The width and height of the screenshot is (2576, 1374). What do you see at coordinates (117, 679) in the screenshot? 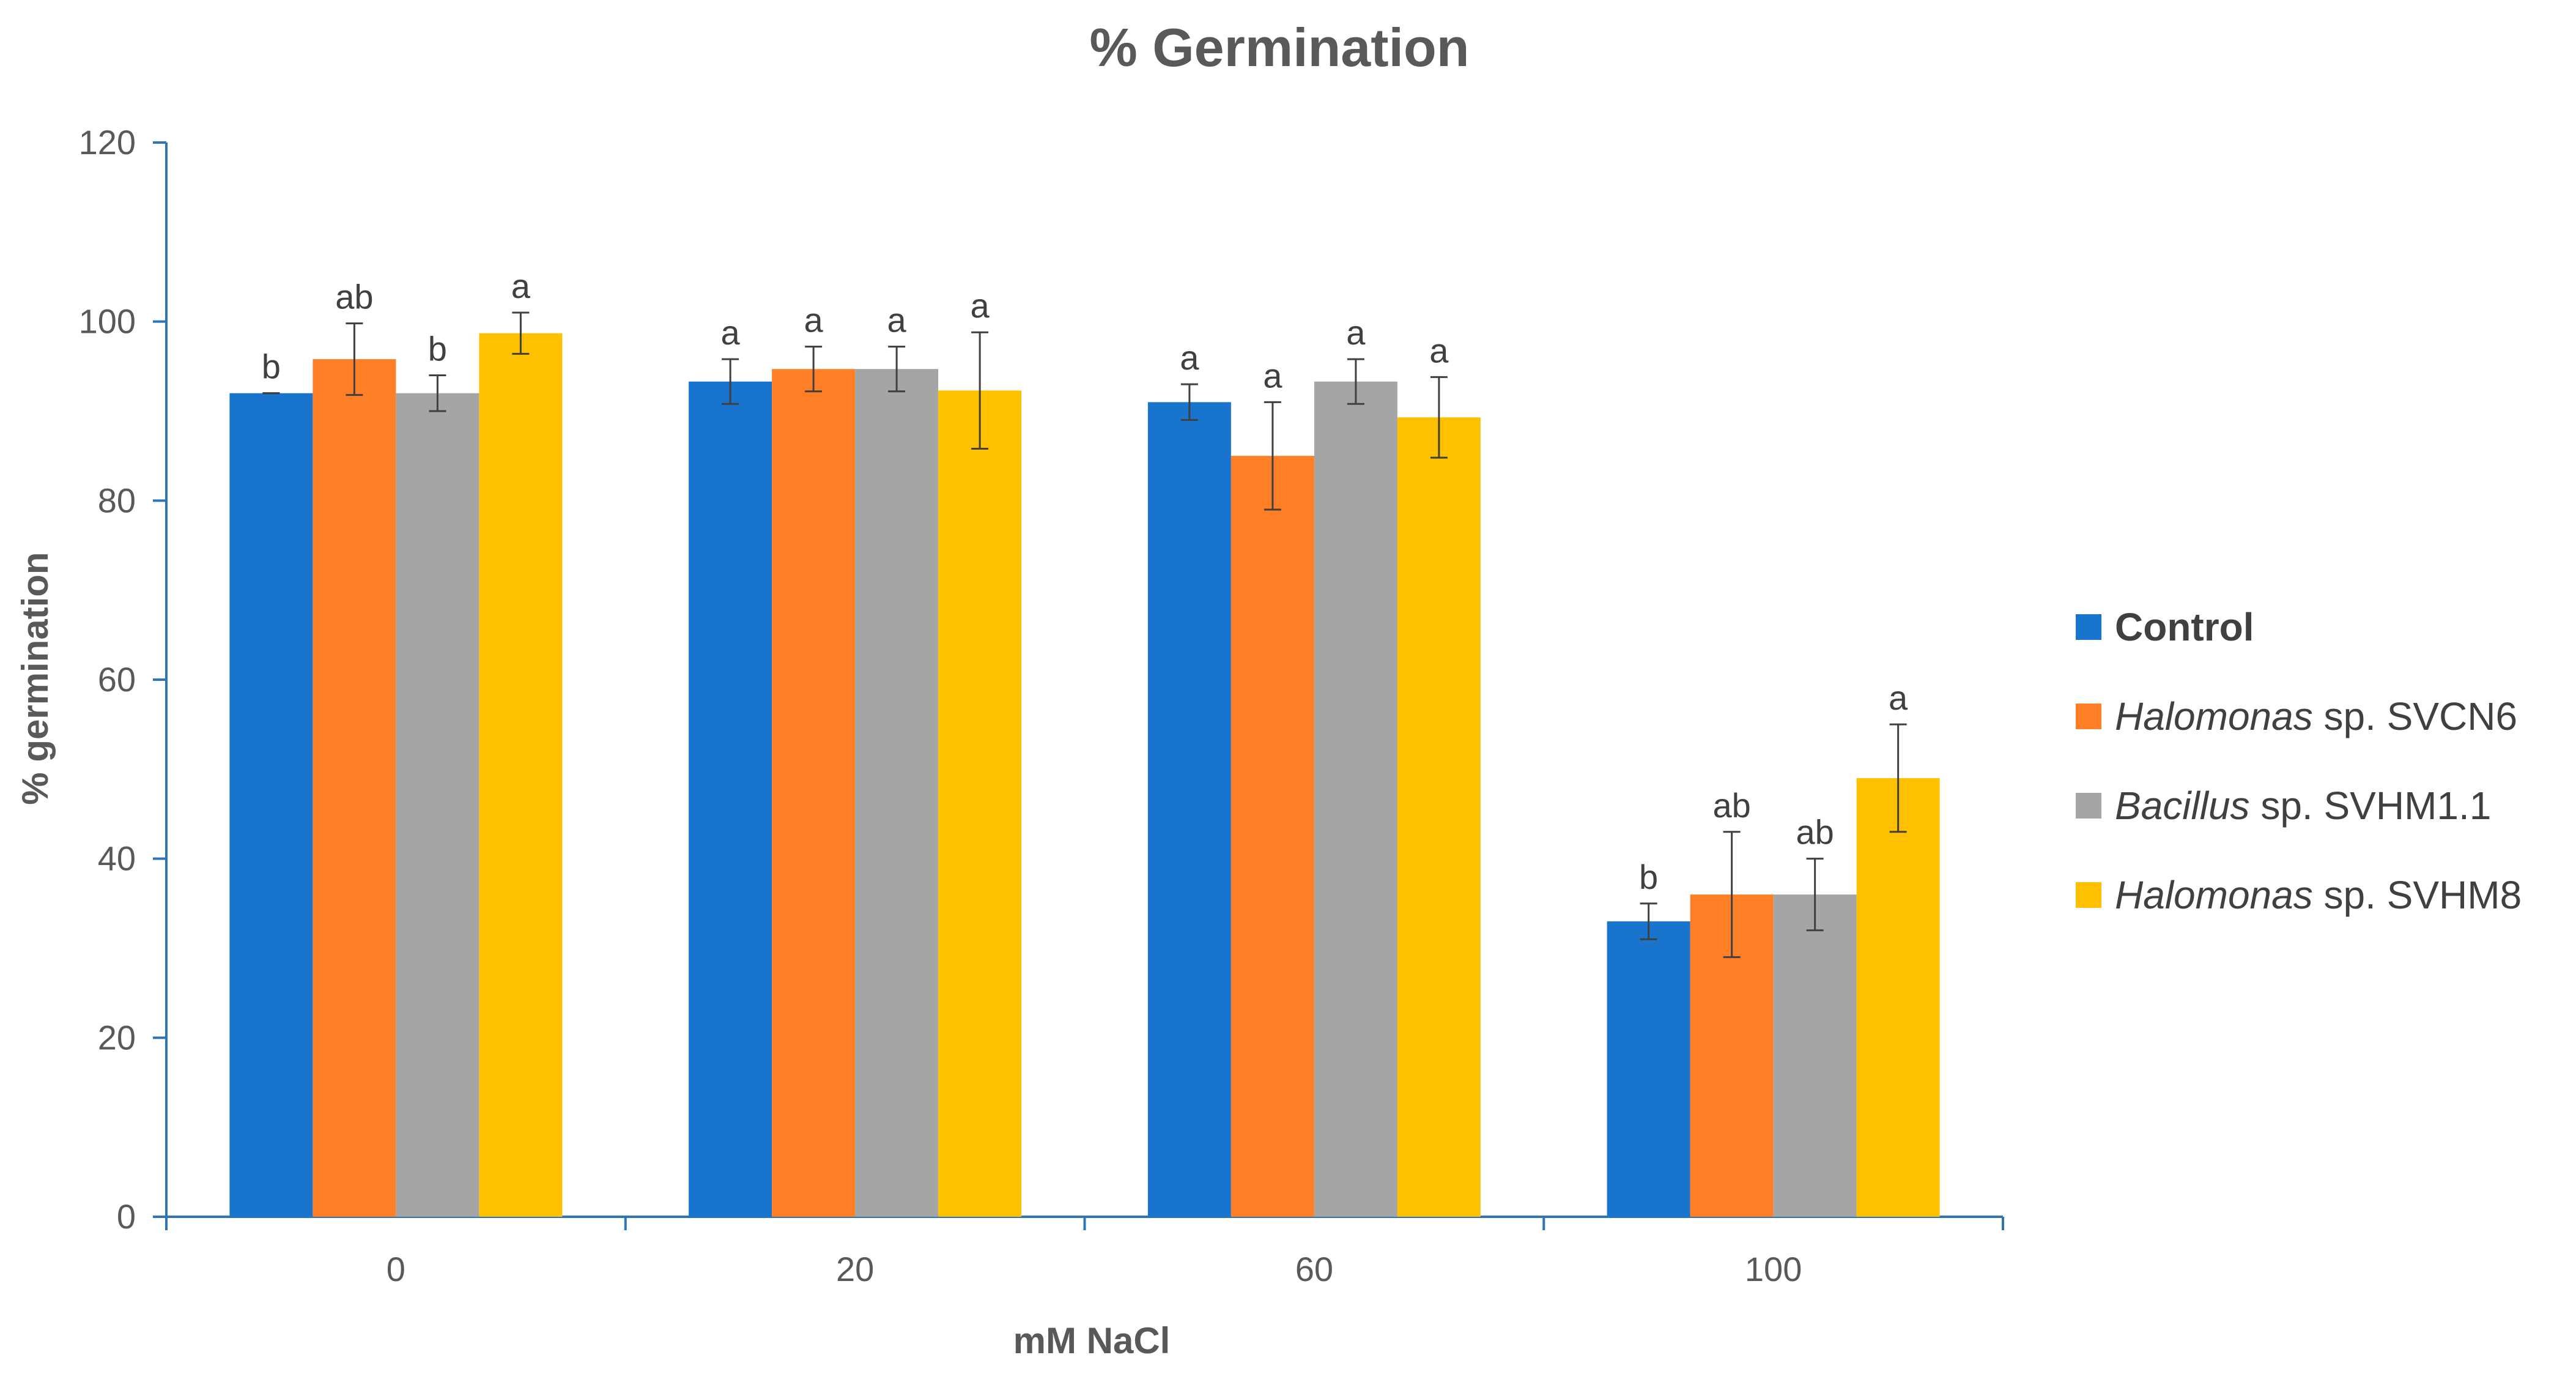
I see `y-tick-label: 60` at bounding box center [117, 679].